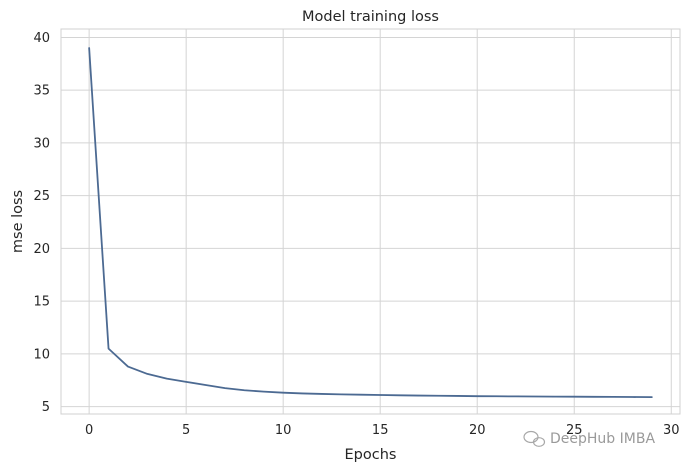 This screenshot has width=690, height=473. I want to click on x-tick-label: 5, so click(186, 430).